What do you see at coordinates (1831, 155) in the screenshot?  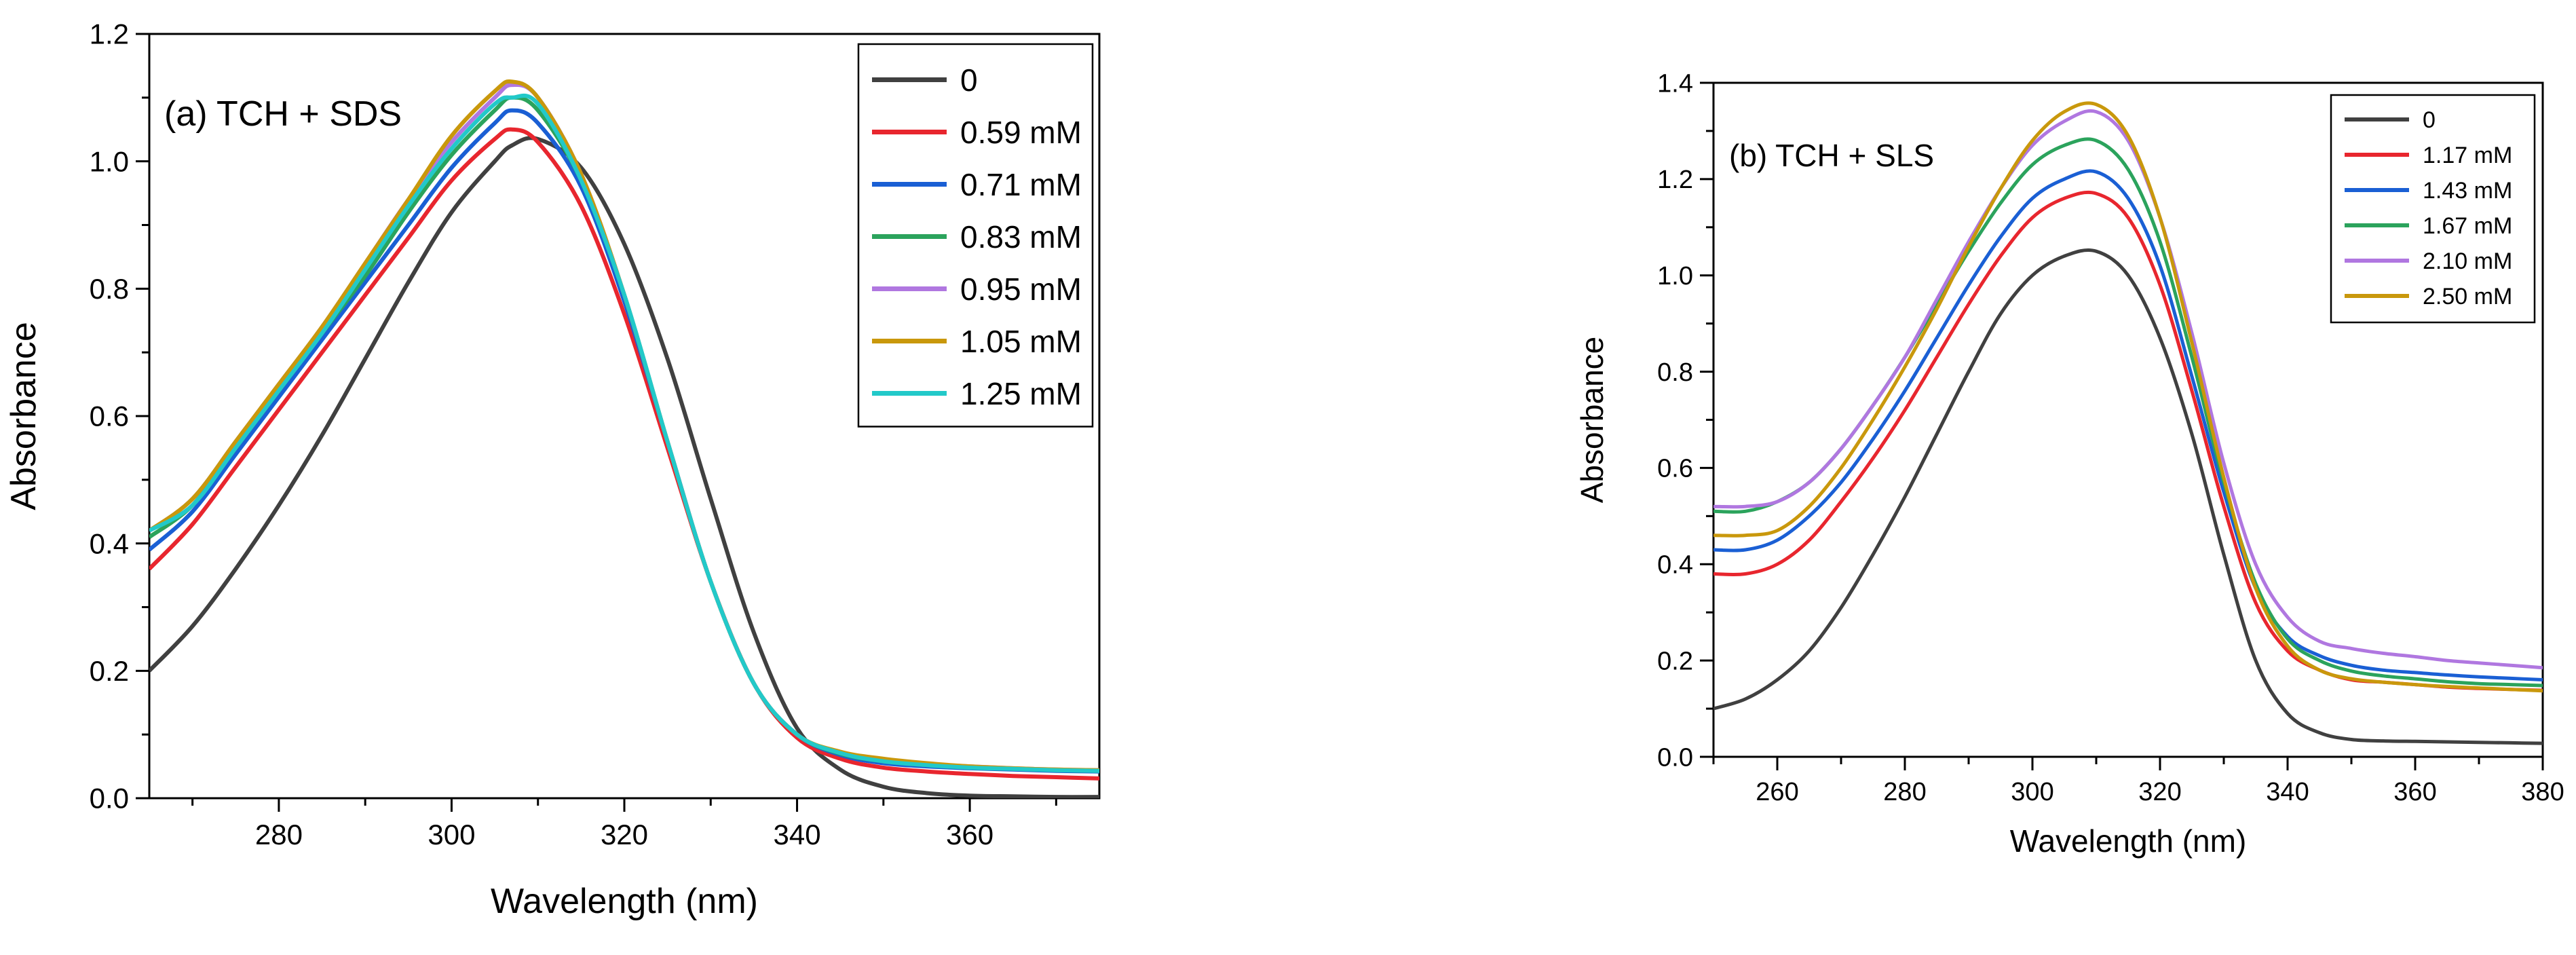 I see `panel-title: (b) TCH + SLS` at bounding box center [1831, 155].